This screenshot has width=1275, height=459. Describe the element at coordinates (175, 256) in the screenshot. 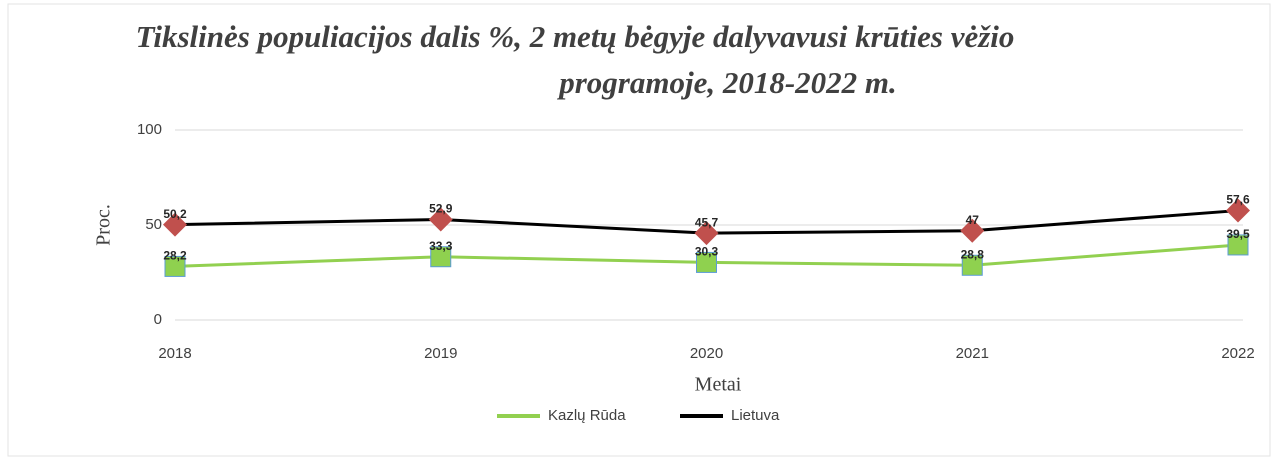

I see `data-label: 28,2` at that location.